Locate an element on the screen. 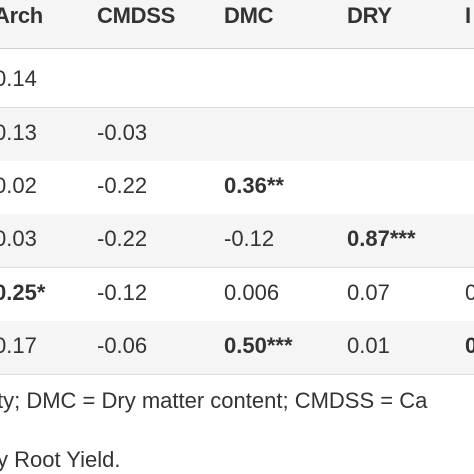 The image size is (474, 474). table-cell: 0.17 is located at coordinates (18, 345).